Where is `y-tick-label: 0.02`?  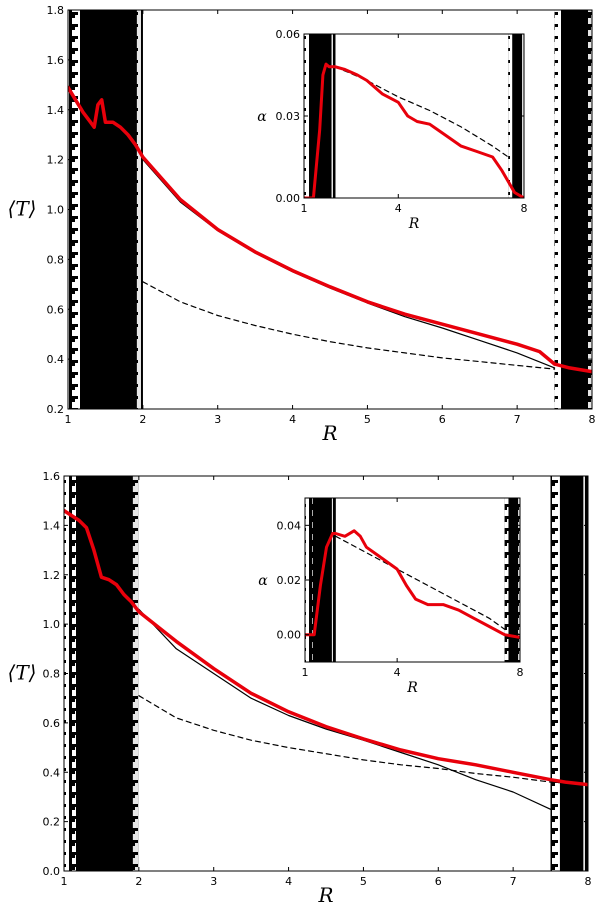
y-tick-label: 0.02 is located at coordinates (289, 580).